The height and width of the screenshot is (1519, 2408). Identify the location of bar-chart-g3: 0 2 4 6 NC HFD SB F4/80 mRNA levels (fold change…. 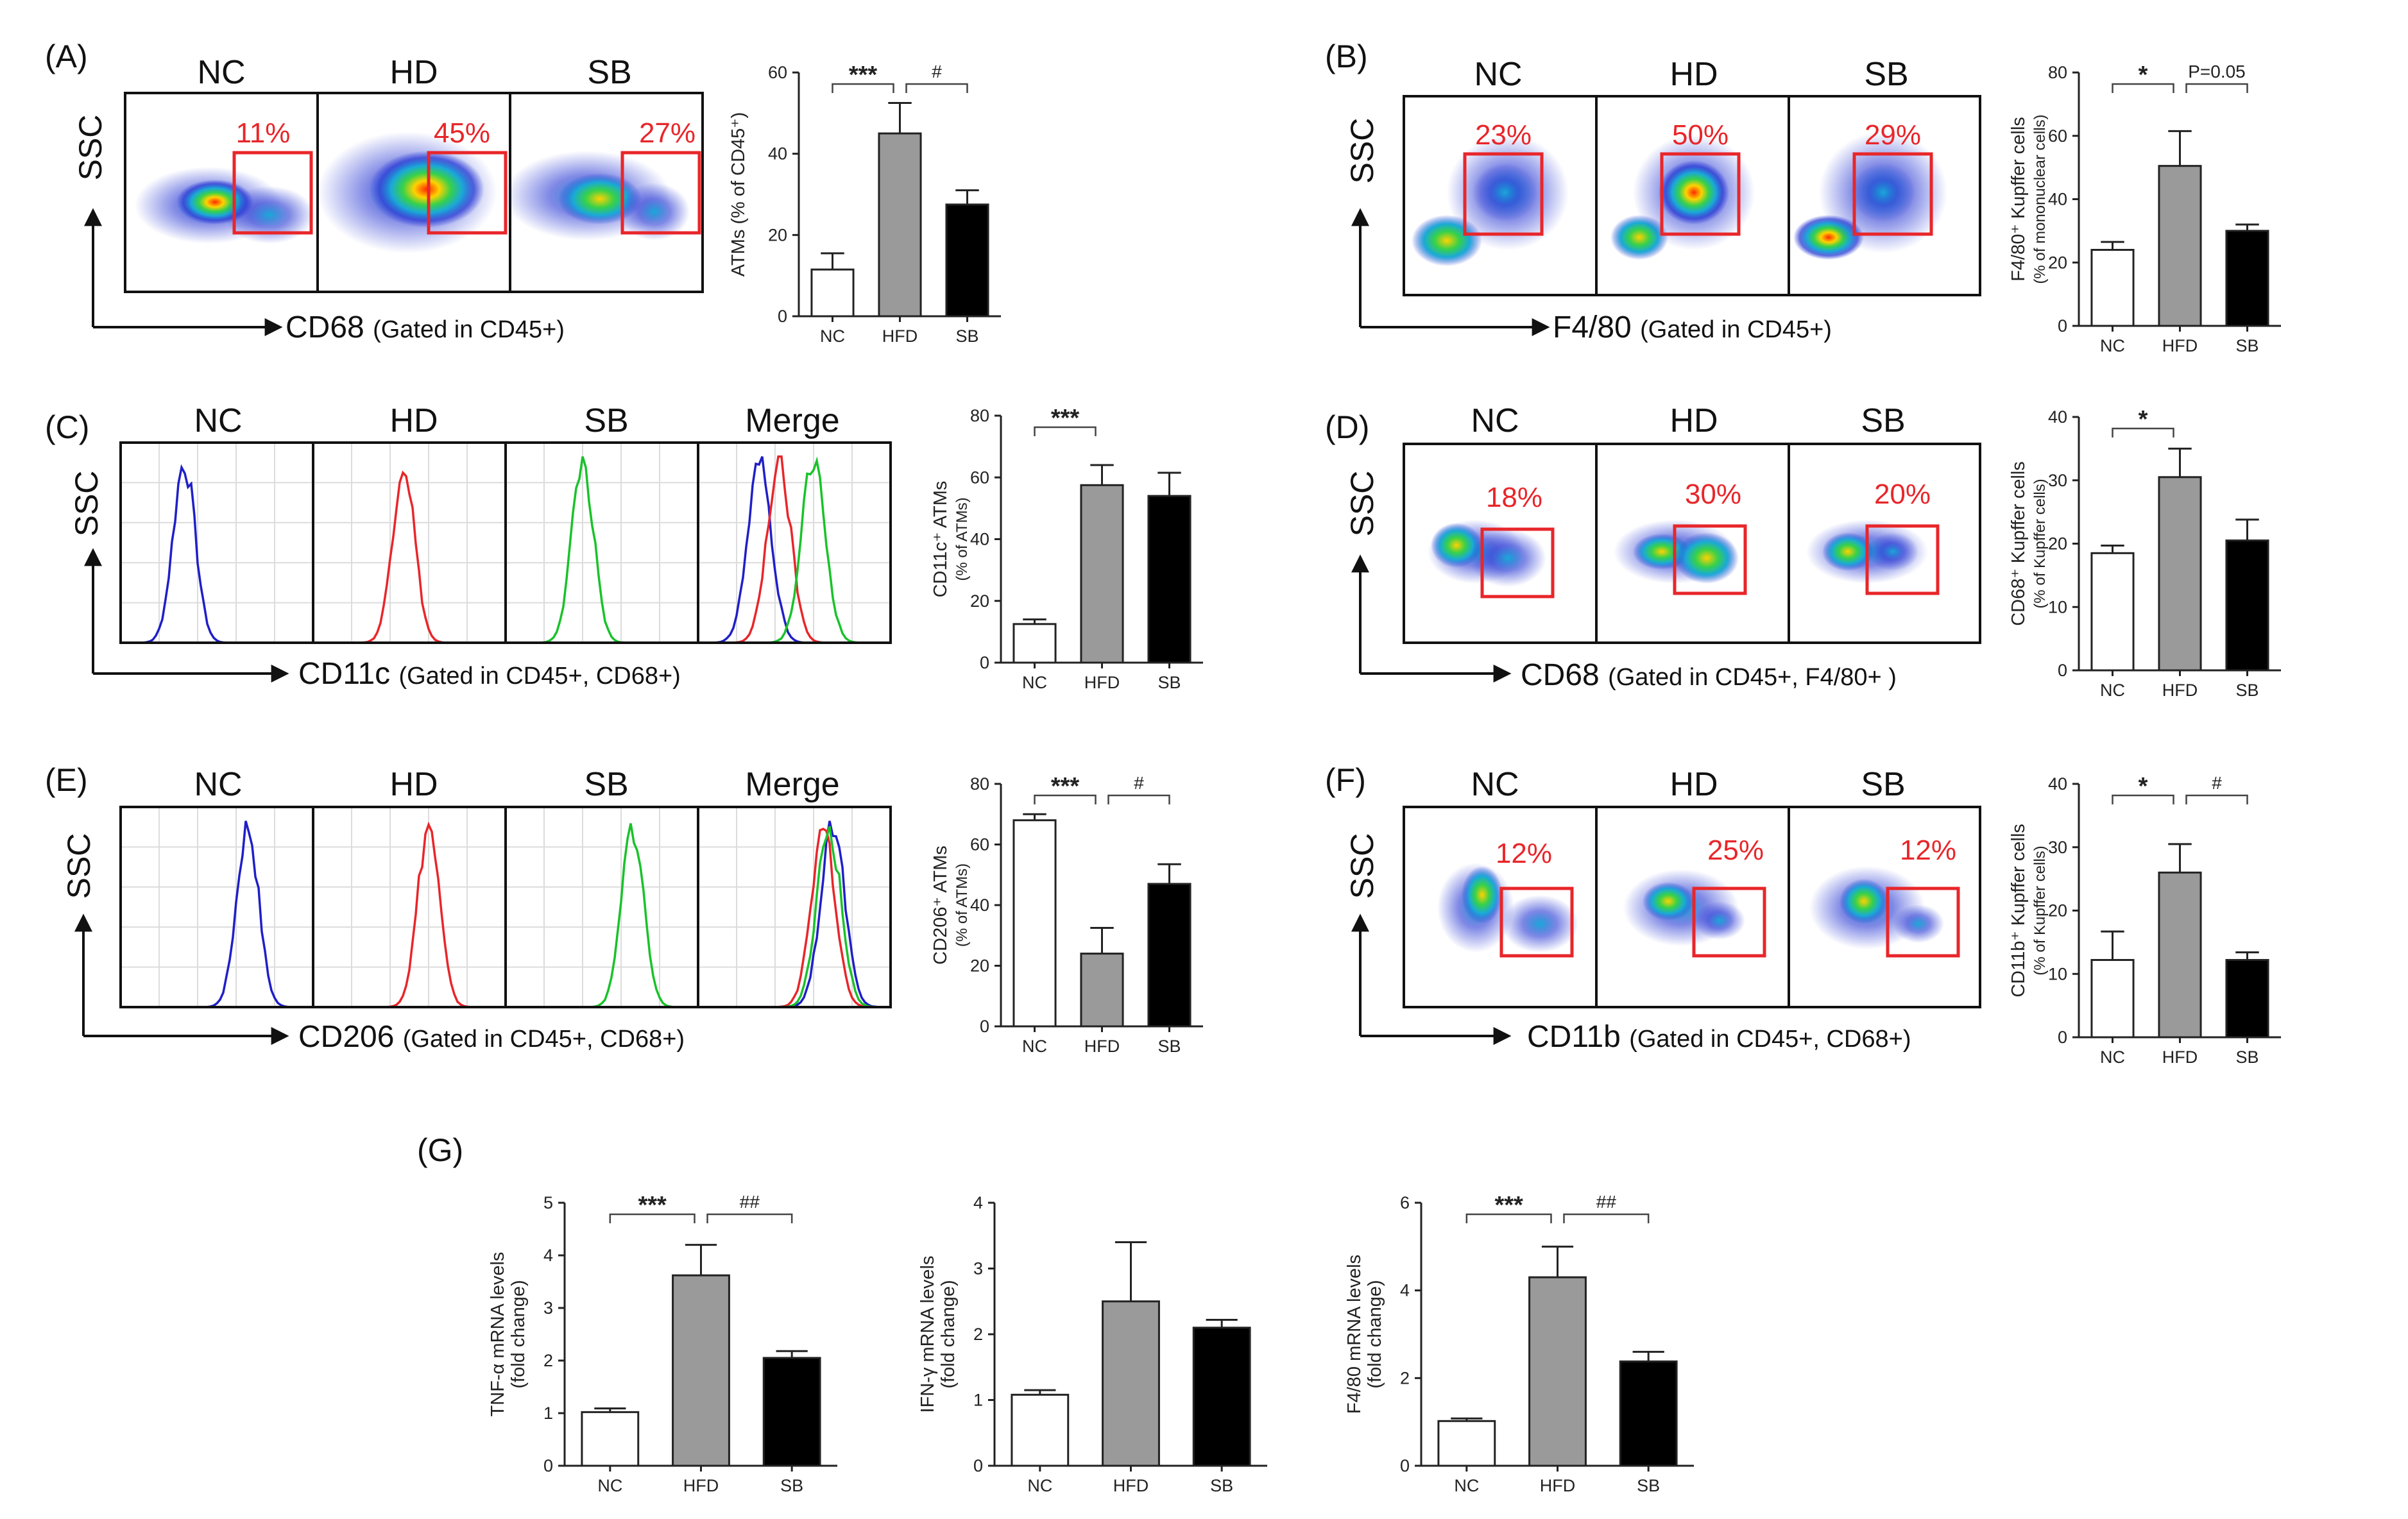
(1519, 1343).